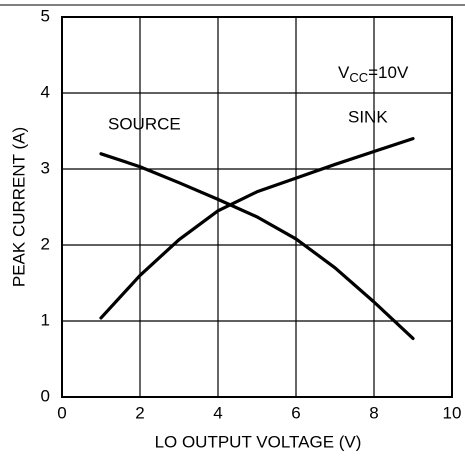 The width and height of the screenshot is (465, 460). What do you see at coordinates (45, 319) in the screenshot?
I see `y-tick-label: 1` at bounding box center [45, 319].